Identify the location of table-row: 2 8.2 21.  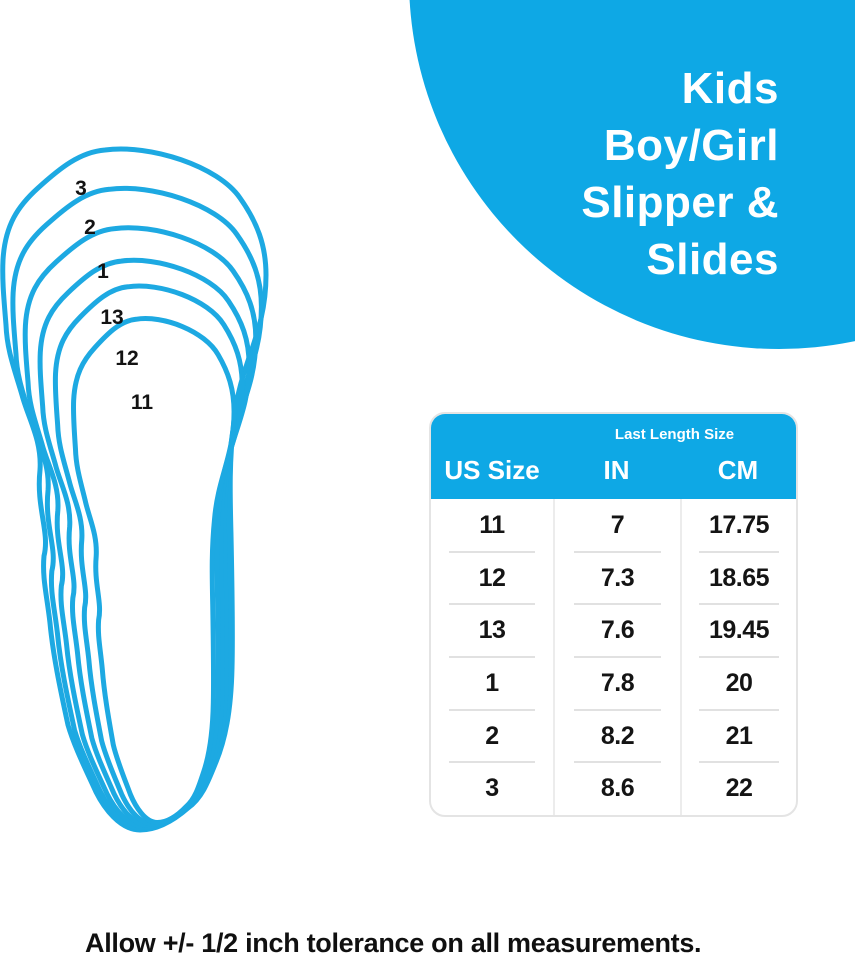
(613, 736).